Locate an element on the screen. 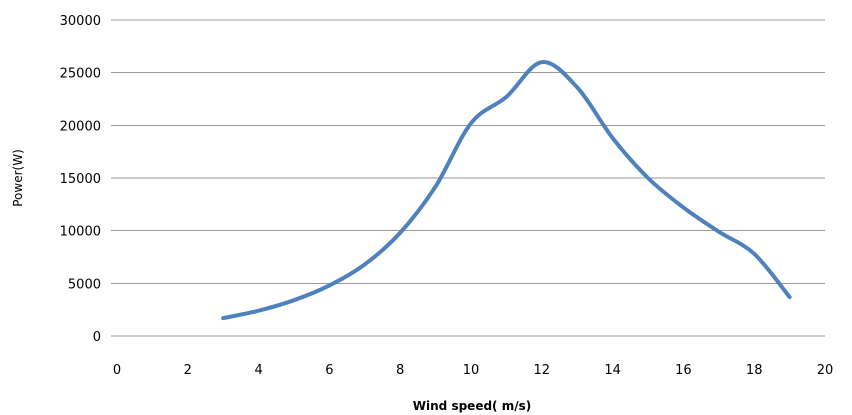 The width and height of the screenshot is (852, 415). x-tick-label-7: 14 is located at coordinates (612, 370).